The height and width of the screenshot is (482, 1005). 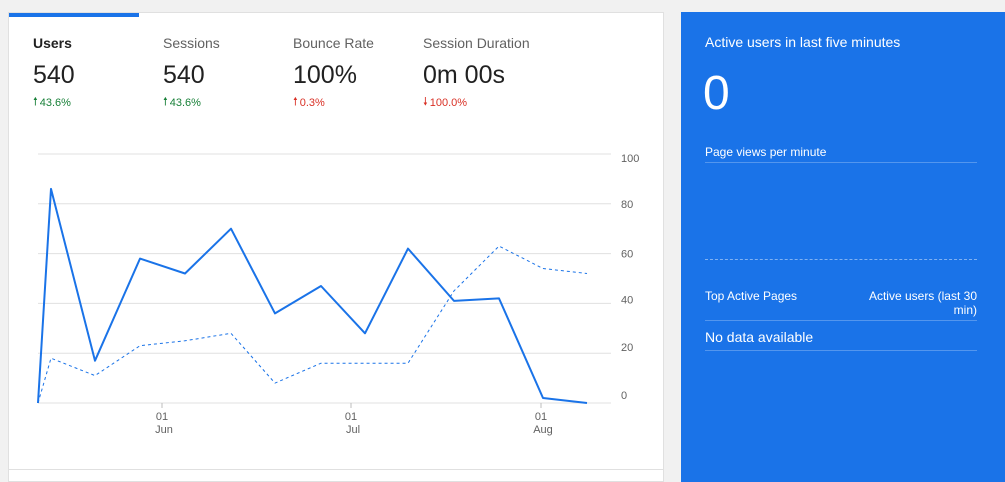 What do you see at coordinates (312, 102) in the screenshot?
I see `metric-change-value: 0.3%` at bounding box center [312, 102].